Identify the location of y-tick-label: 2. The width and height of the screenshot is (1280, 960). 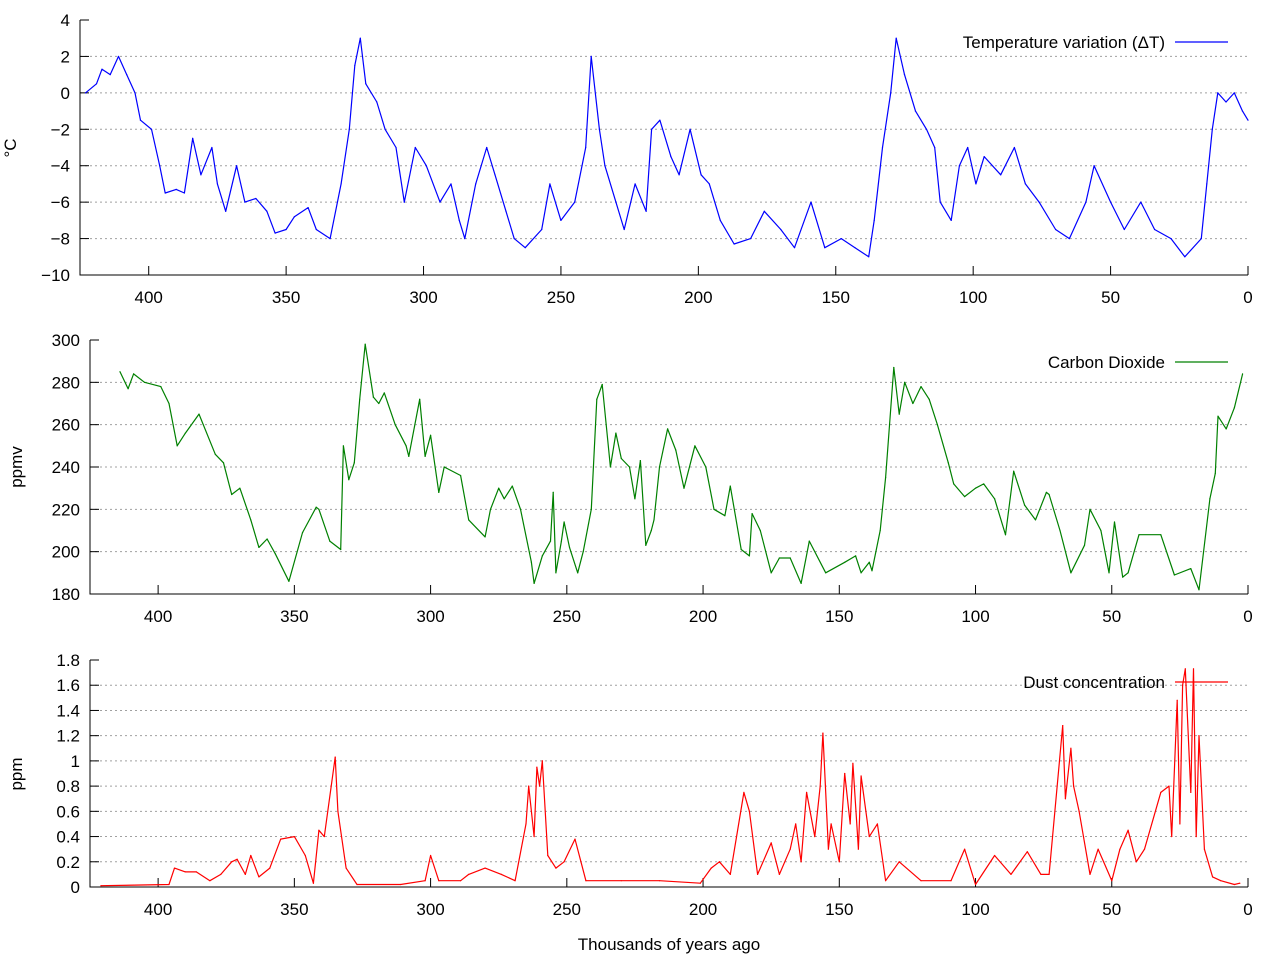
(65, 56).